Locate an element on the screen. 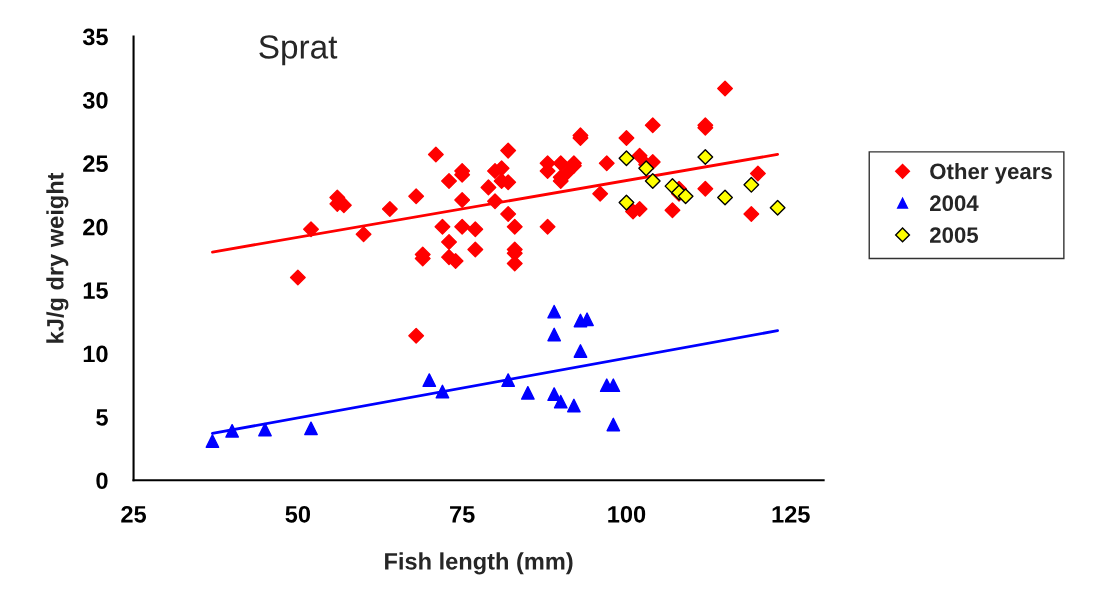  y-tick-label: 0 is located at coordinates (102, 481).